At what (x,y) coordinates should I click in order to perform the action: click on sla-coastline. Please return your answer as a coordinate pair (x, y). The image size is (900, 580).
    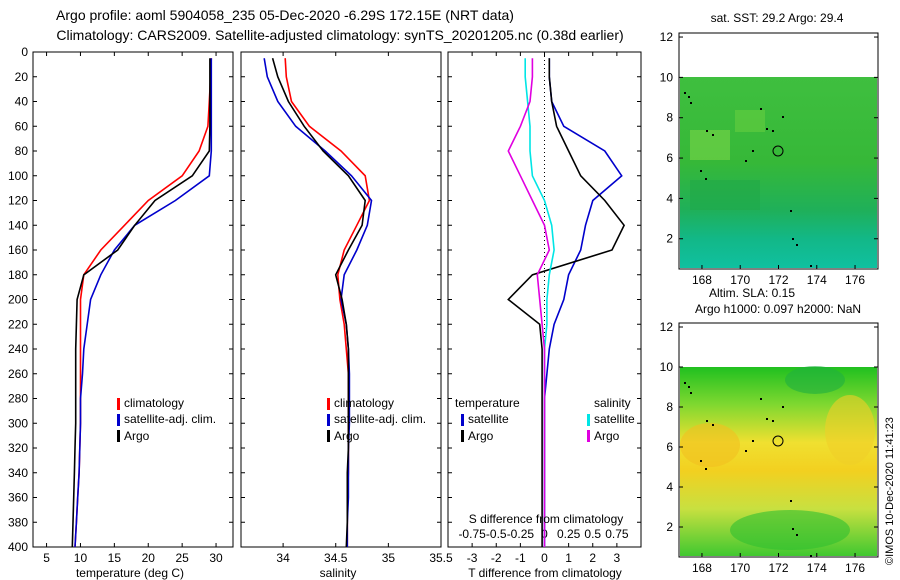
    Looking at the image, I should click on (748, 469).